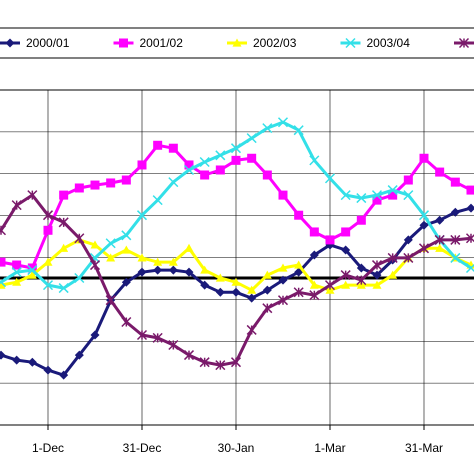 The width and height of the screenshot is (474, 474). Describe the element at coordinates (162, 43) in the screenshot. I see `legend-label: 2001/02` at that location.